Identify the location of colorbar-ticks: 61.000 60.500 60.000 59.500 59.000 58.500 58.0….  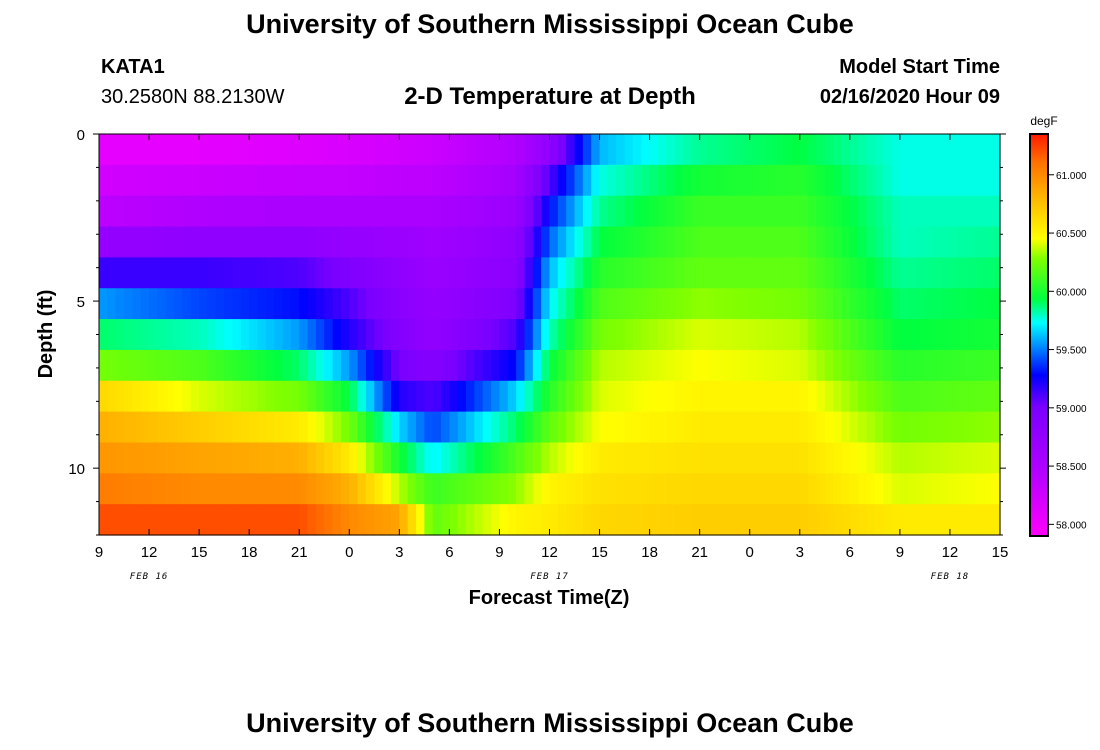
(1067, 351).